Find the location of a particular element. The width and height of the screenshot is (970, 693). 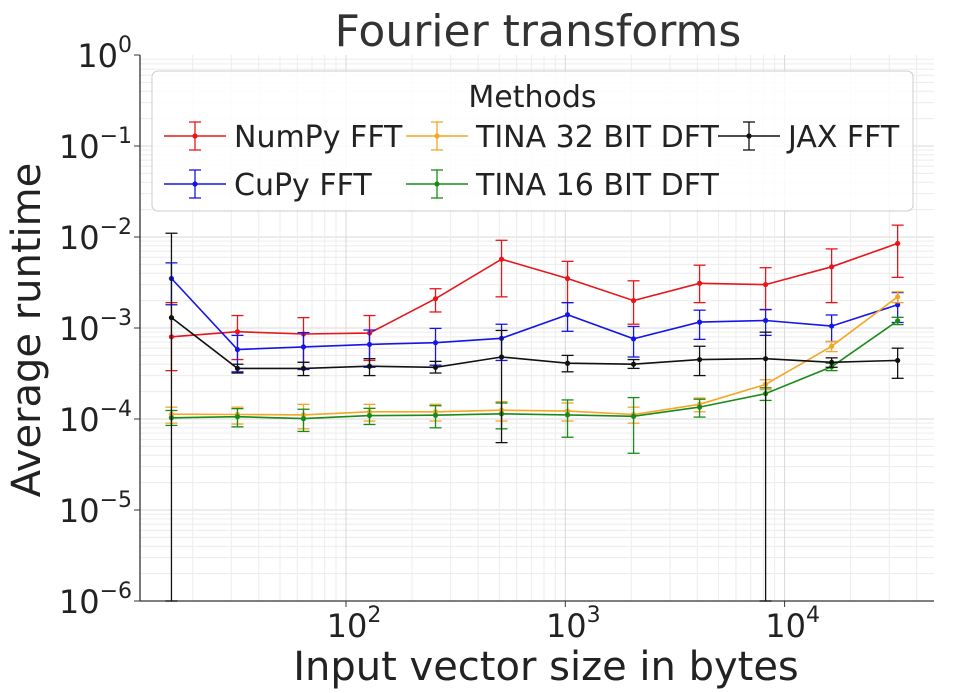

legend-item: TINA 16 BIT DFT is located at coordinates (563, 185).